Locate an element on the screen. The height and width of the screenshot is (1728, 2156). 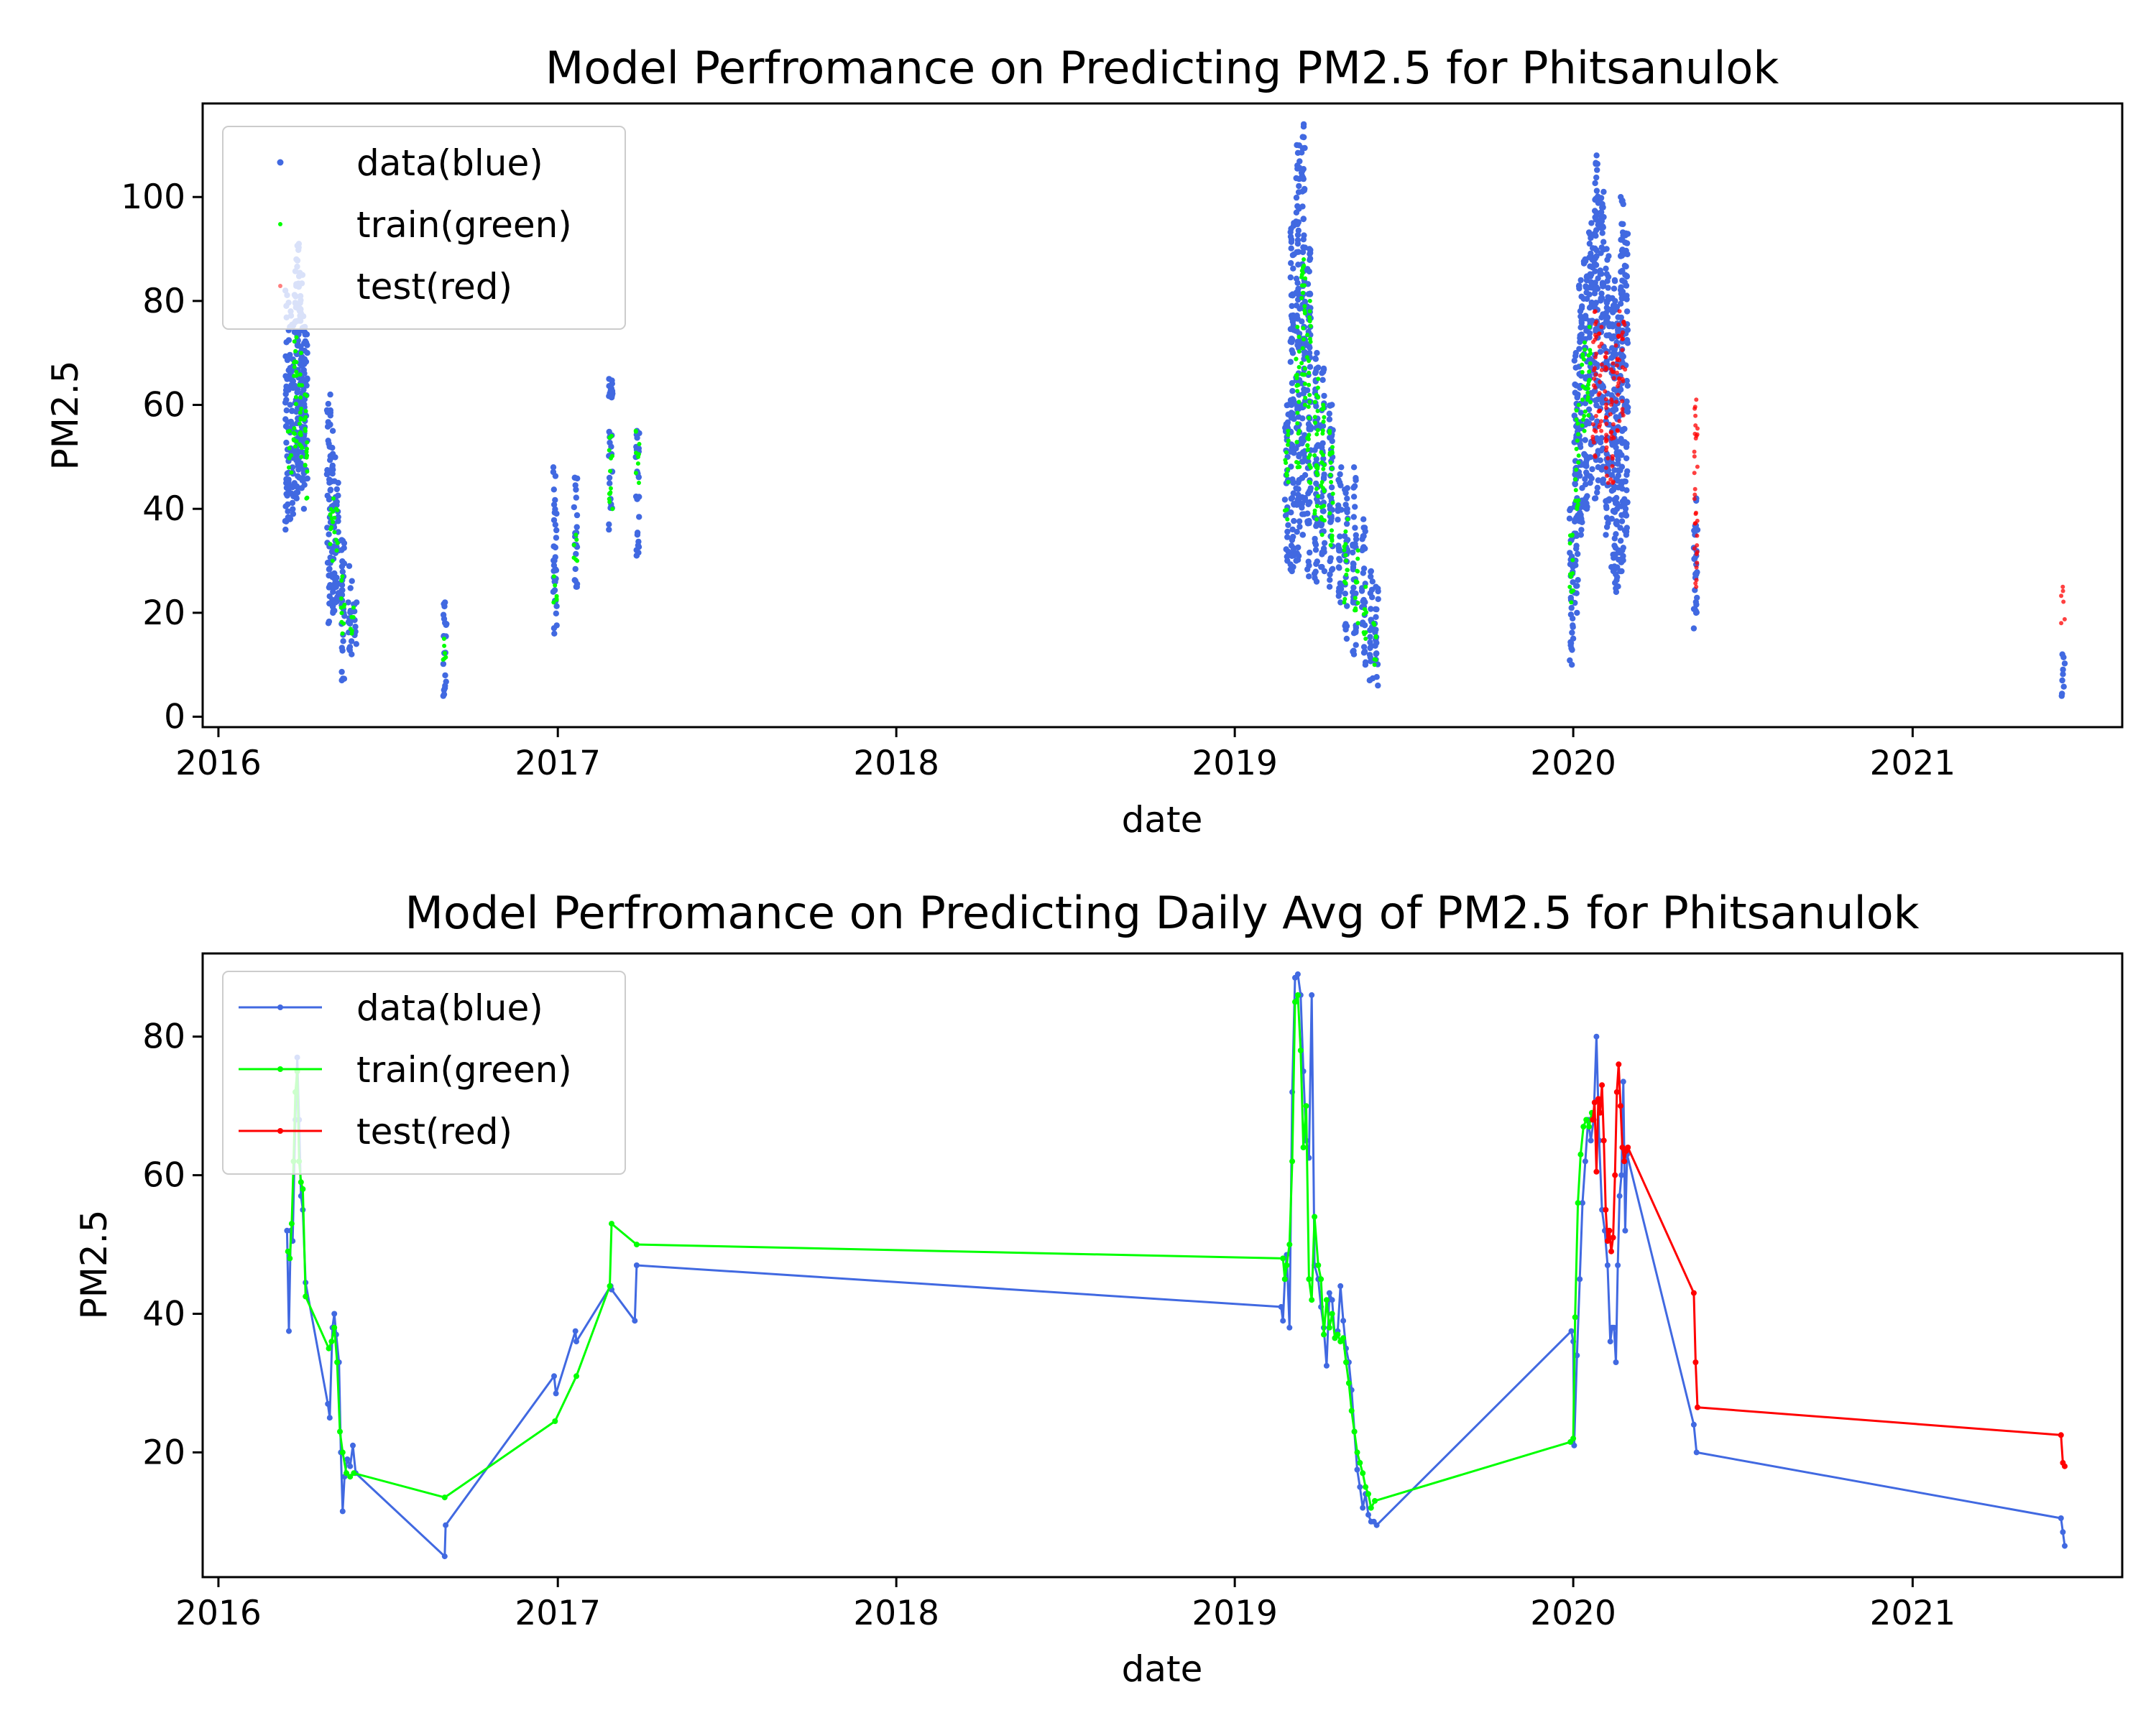
legend-label-data: data(blue) is located at coordinates (449, 1008).